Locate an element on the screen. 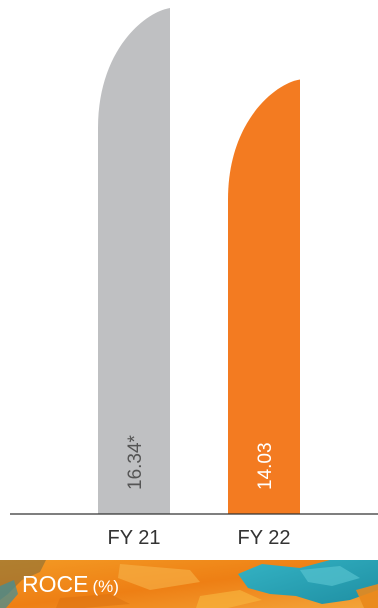  data-label: 16.34* is located at coordinates (135, 462).